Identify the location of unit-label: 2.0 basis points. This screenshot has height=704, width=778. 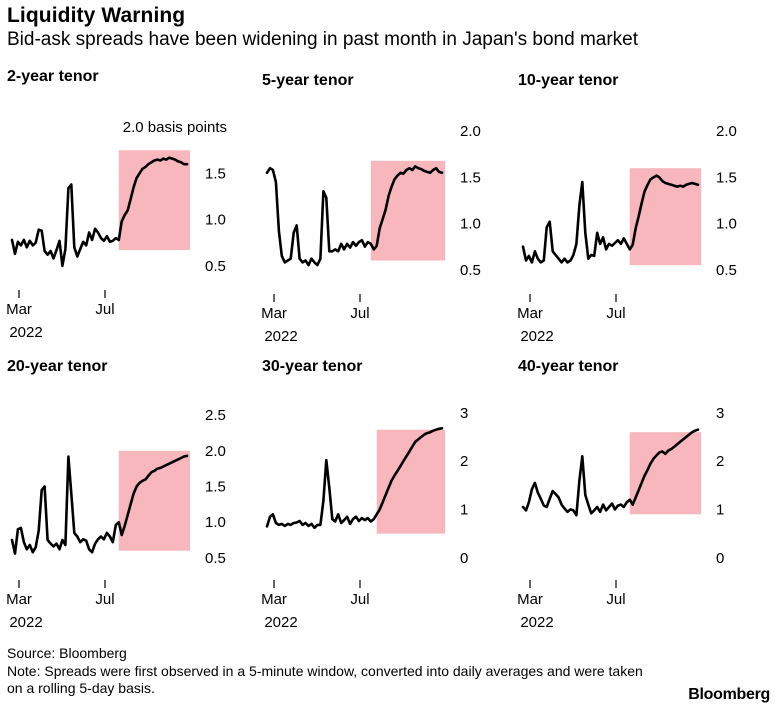
(175, 127).